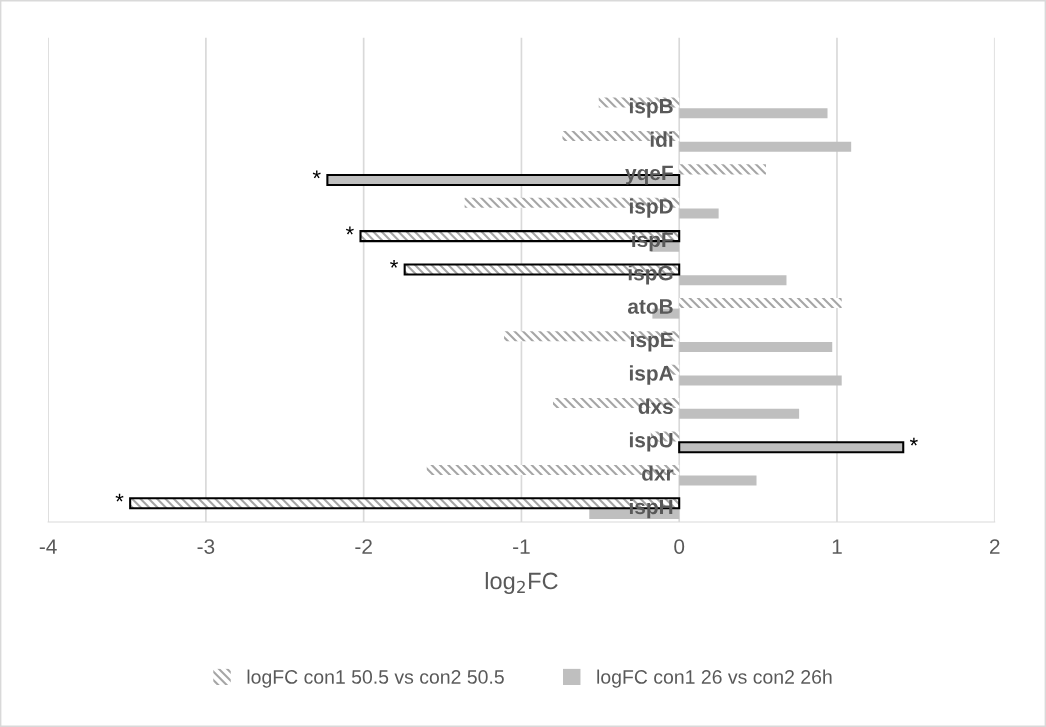 This screenshot has height=727, width=1046. What do you see at coordinates (679, 546) in the screenshot?
I see `x-tick-label: 0` at bounding box center [679, 546].